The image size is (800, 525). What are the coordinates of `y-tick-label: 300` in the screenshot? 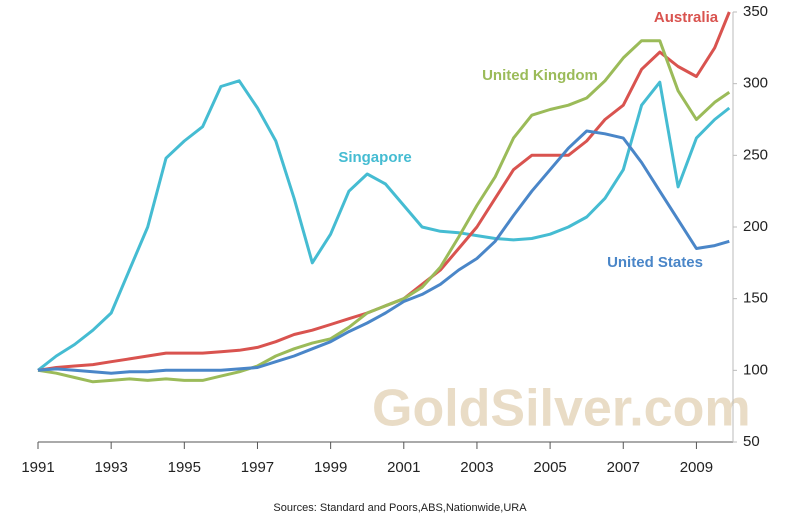 It's located at (755, 83).